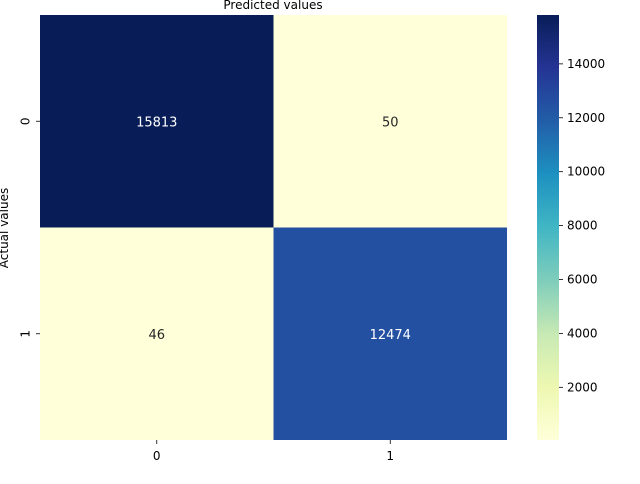 The height and width of the screenshot is (484, 640). I want to click on colorbar-ticks: 2000 4000 6000 8000 10000 12000 14000, so click(582, 225).